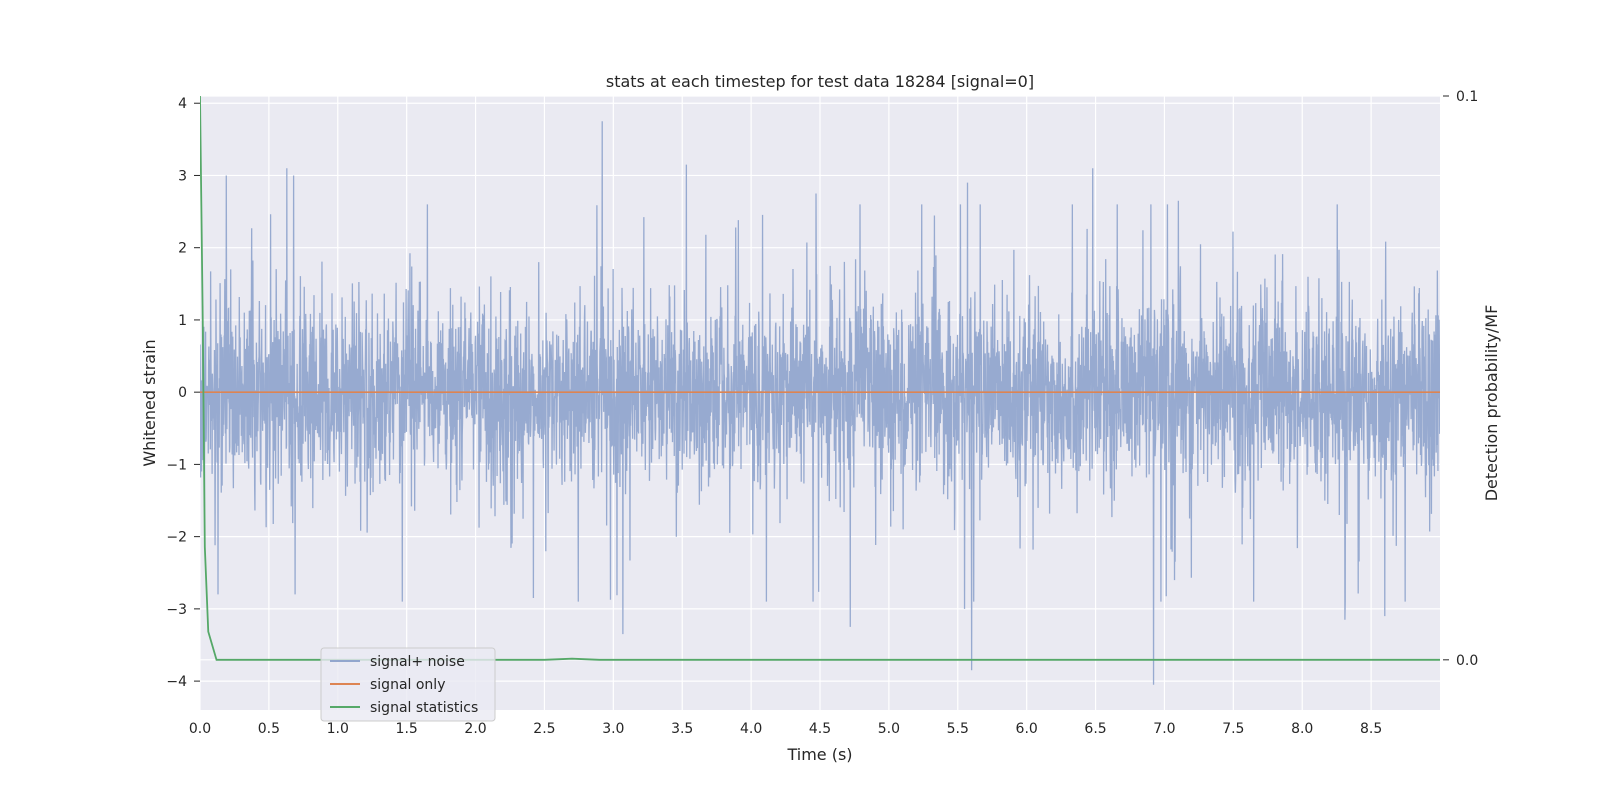 The height and width of the screenshot is (800, 1600). Describe the element at coordinates (182, 321) in the screenshot. I see `y-tick-label: 1` at that location.